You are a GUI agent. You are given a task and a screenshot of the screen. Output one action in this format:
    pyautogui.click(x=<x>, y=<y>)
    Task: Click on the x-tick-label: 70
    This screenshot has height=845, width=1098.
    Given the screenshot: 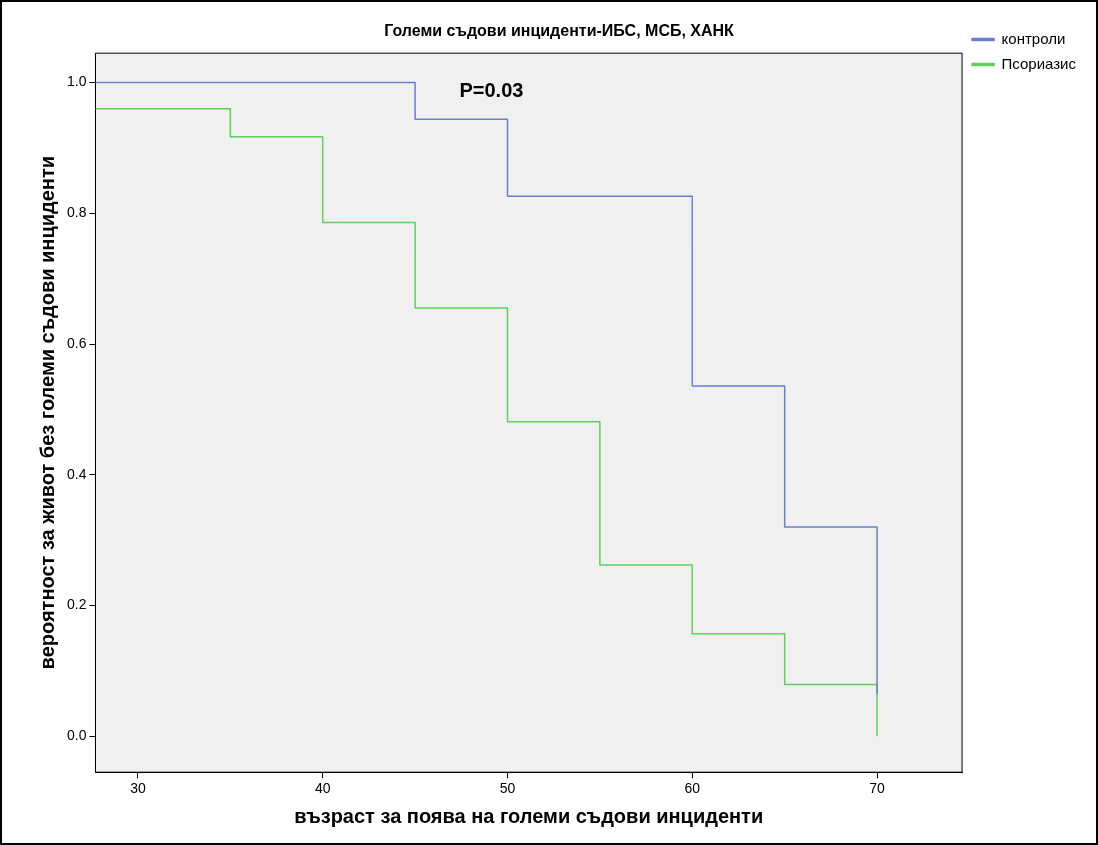 What is the action you would take?
    pyautogui.click(x=877, y=788)
    